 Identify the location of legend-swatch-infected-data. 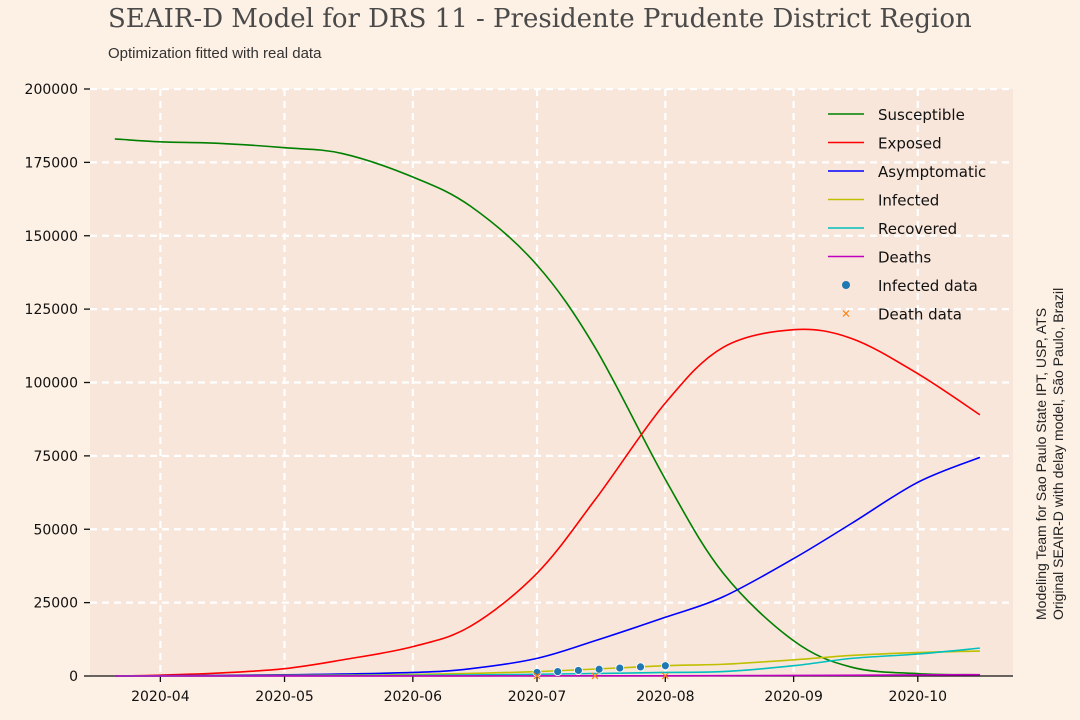
(846, 285).